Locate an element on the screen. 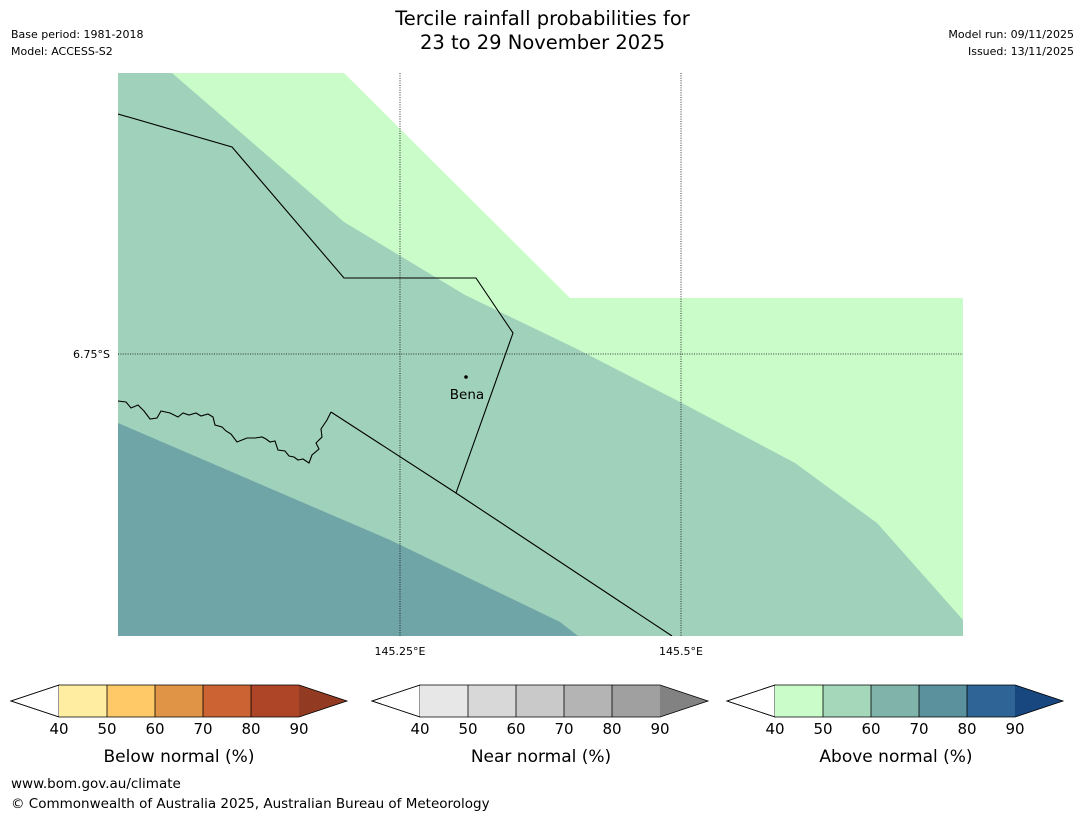  above-normal-extend-high is located at coordinates (1039, 701).